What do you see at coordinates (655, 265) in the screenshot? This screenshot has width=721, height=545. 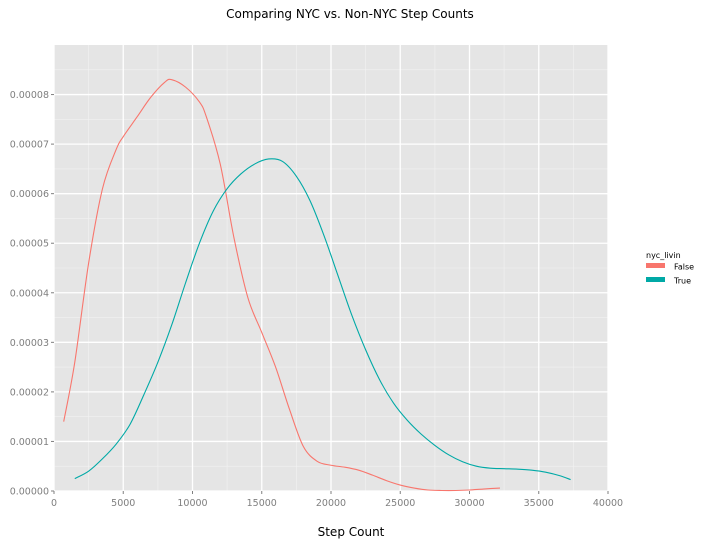 I see `legend-swatch-false` at bounding box center [655, 265].